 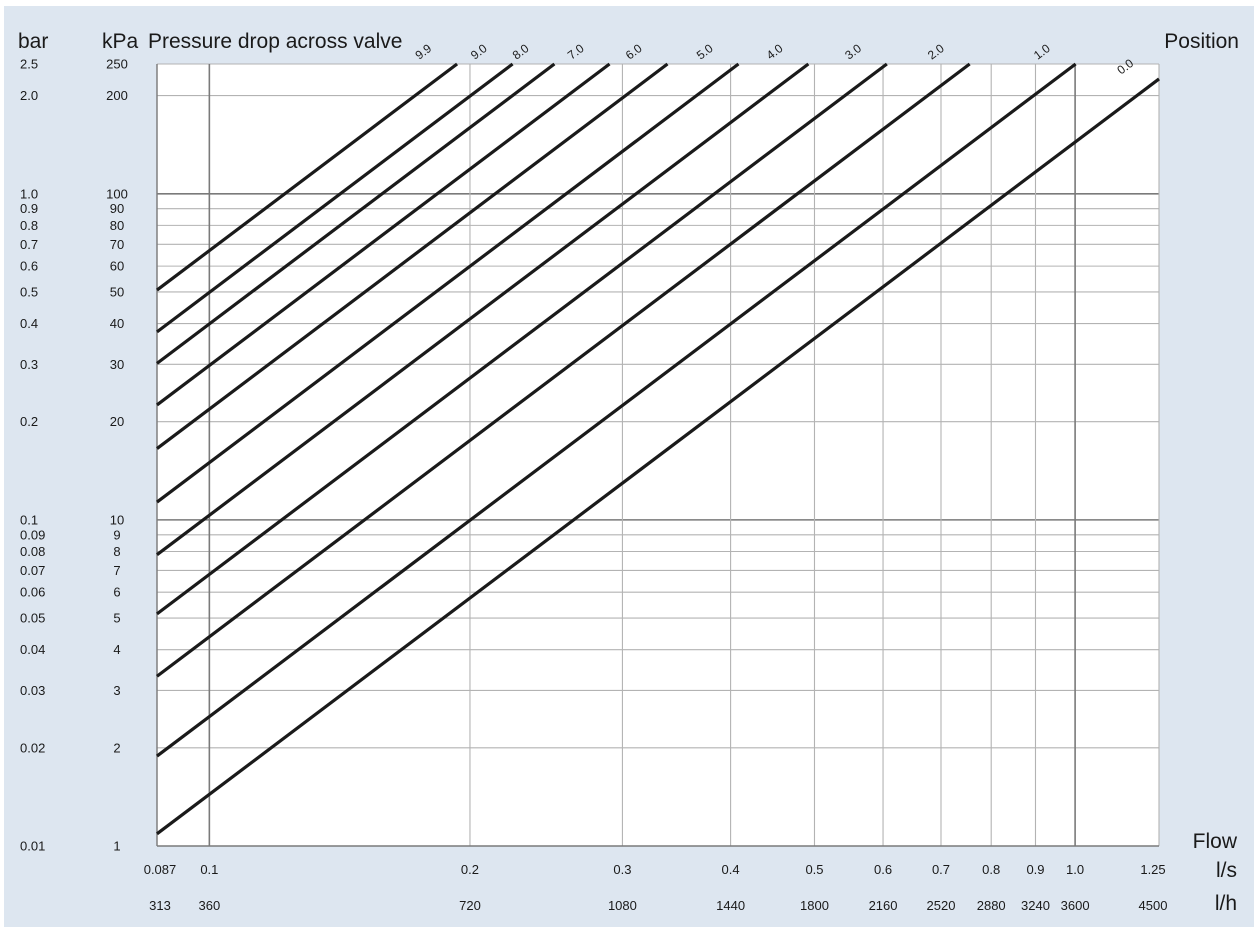 I want to click on x-tick-label-lh: 2880, so click(x=991, y=905).